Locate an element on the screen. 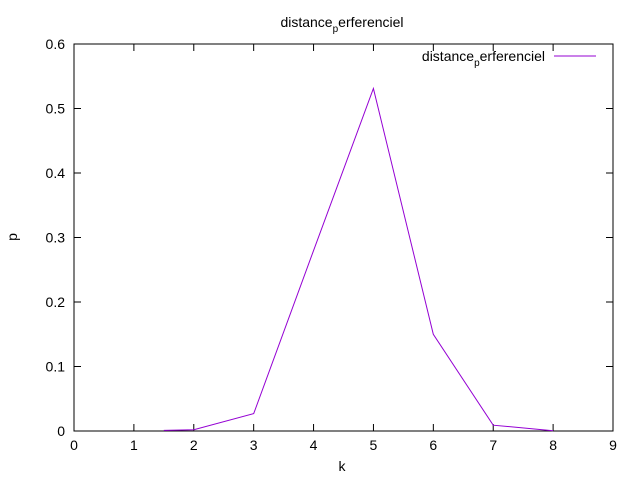 This screenshot has width=640, height=480. x-tick-label: 5 is located at coordinates (374, 445).